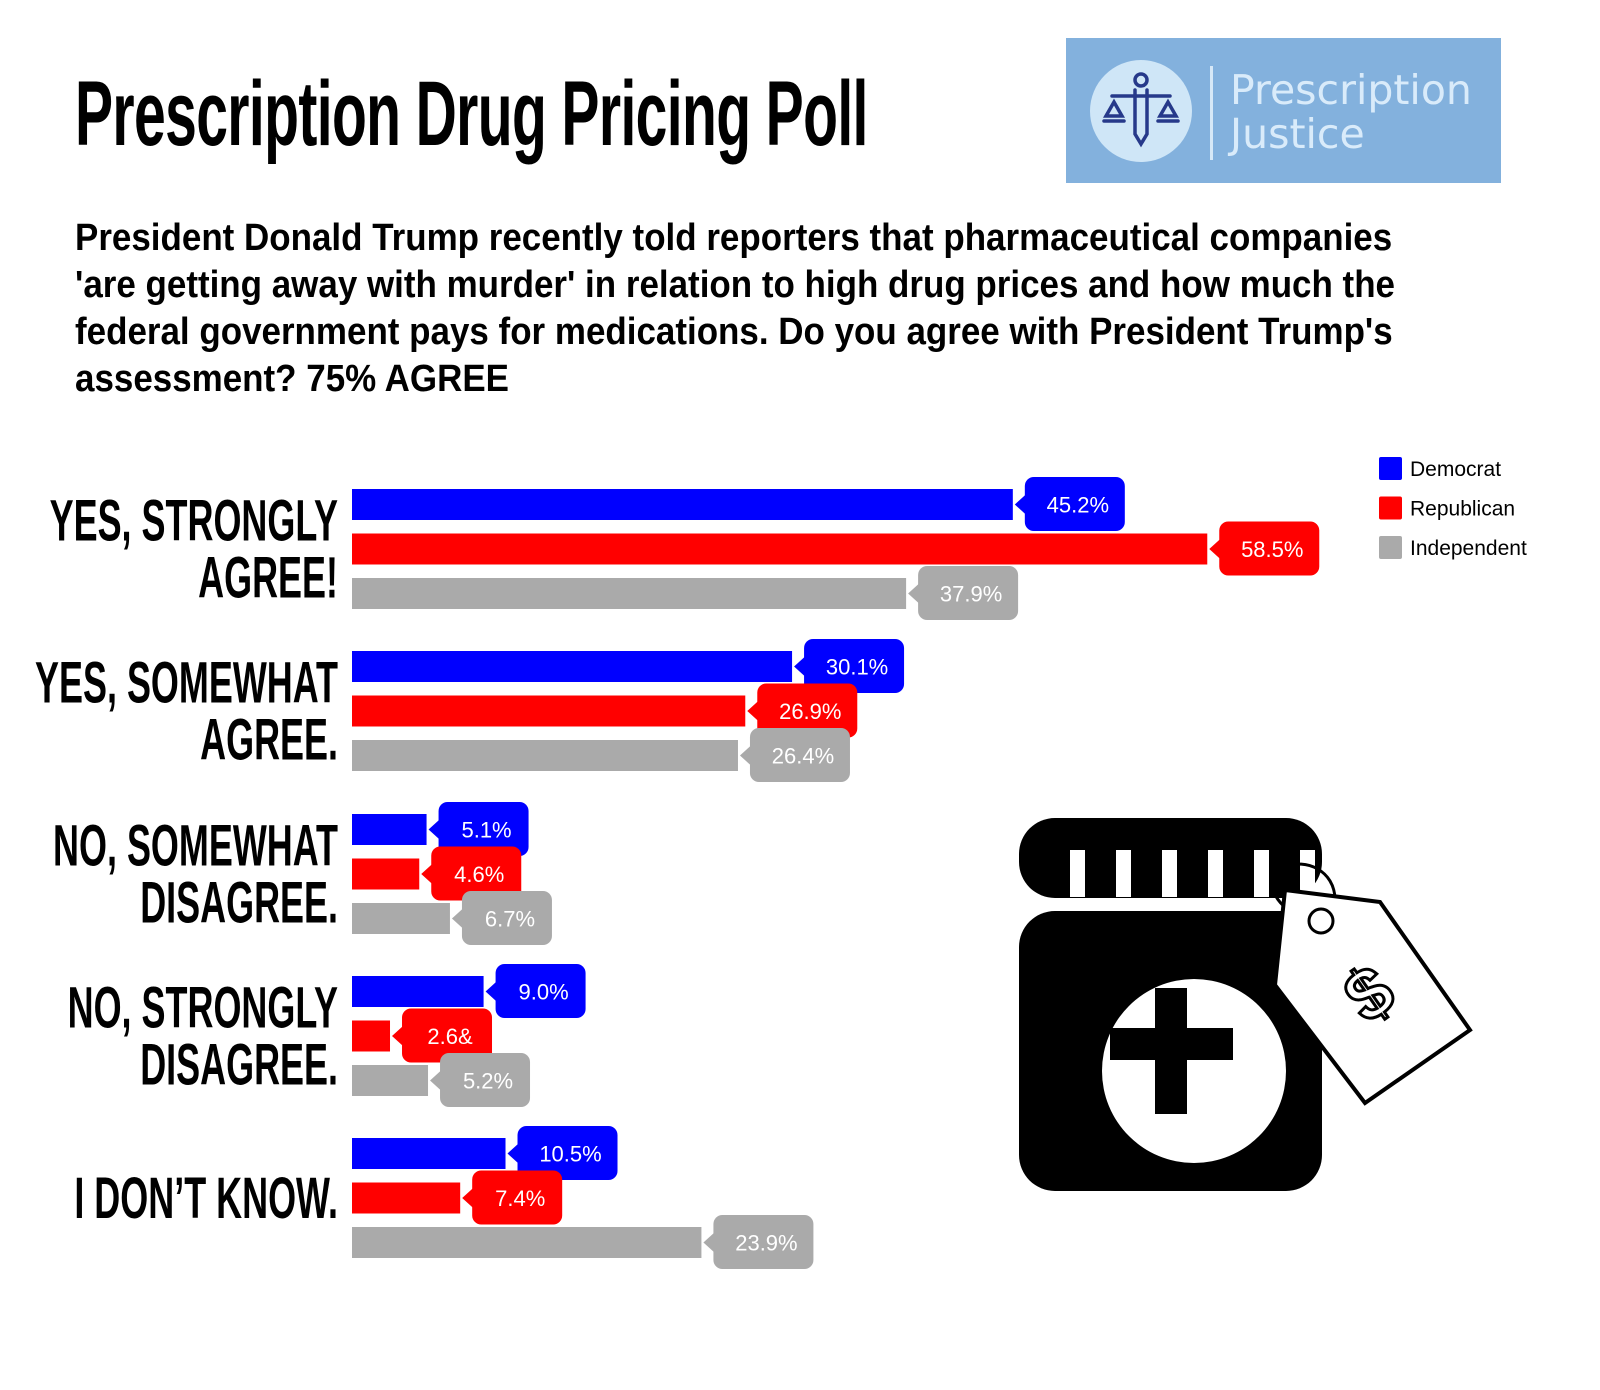 The width and height of the screenshot is (1600, 1390). I want to click on legend: Democrat Republican Independent, so click(1453, 508).